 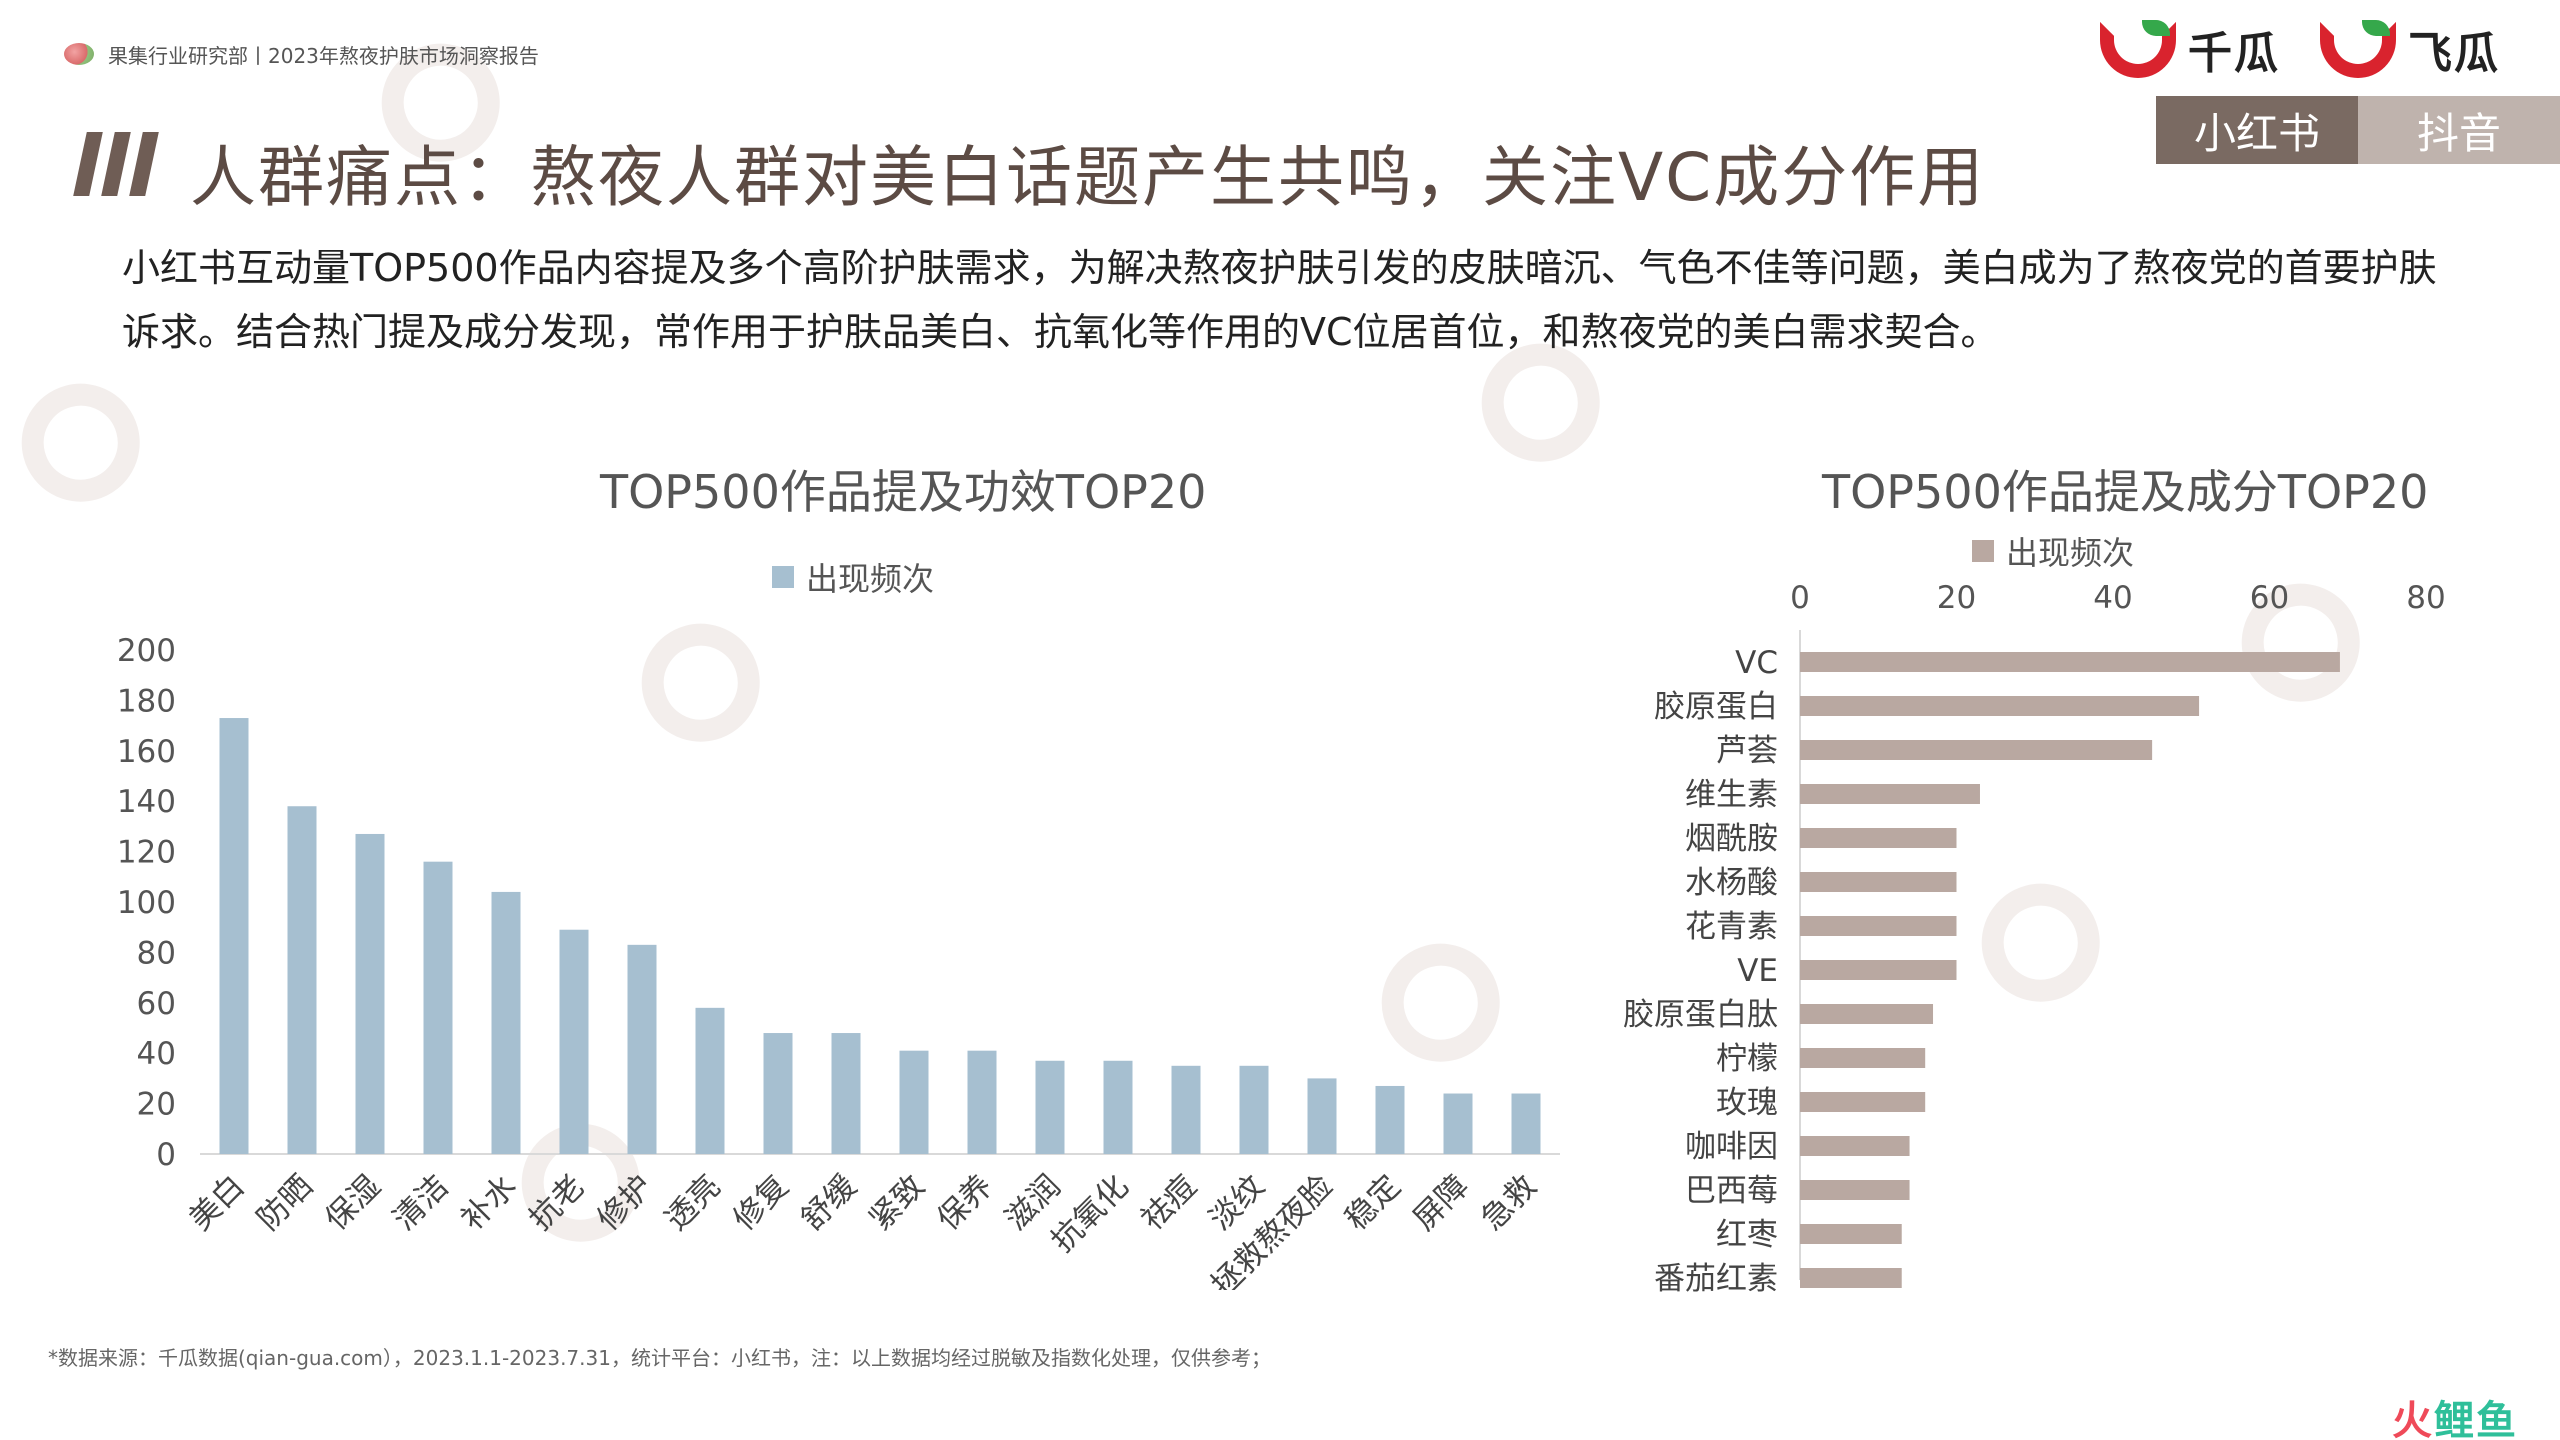 What do you see at coordinates (1731, 1147) in the screenshot?
I see `ingredient-category-label: 咖啡因` at bounding box center [1731, 1147].